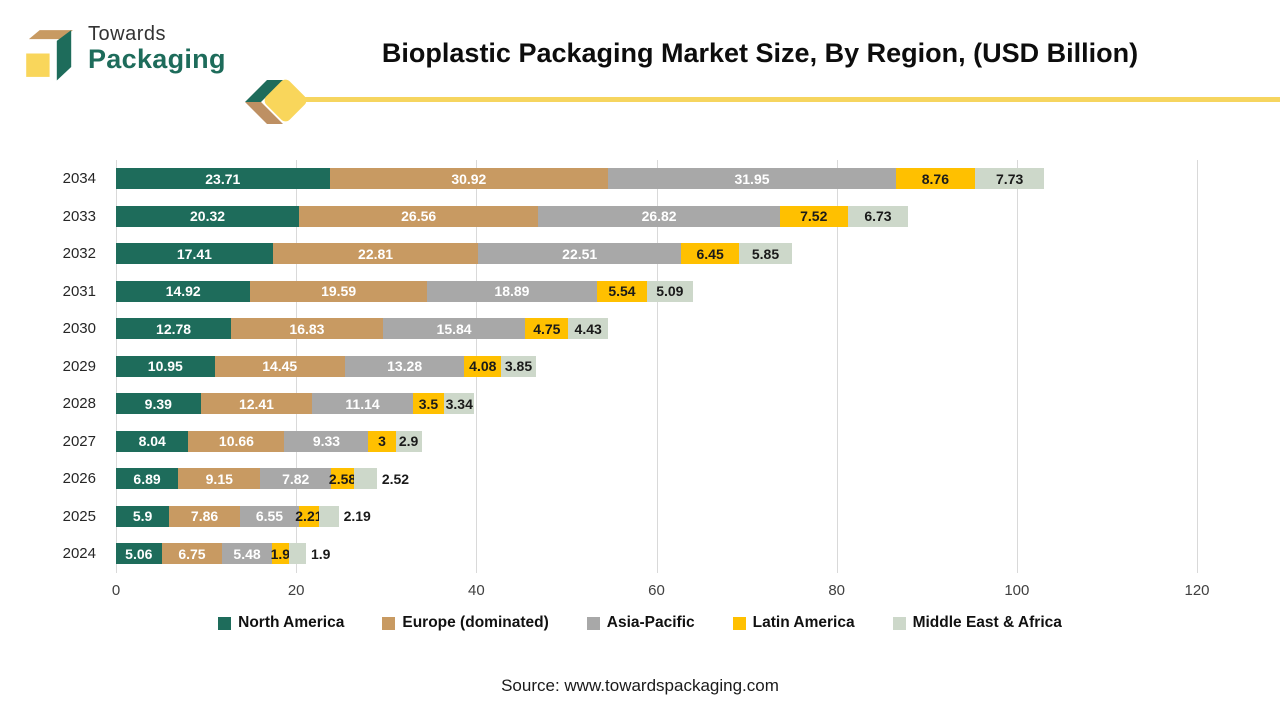 The width and height of the screenshot is (1280, 720). Describe the element at coordinates (79, 216) in the screenshot. I see `y-axis-label: 2033` at that location.